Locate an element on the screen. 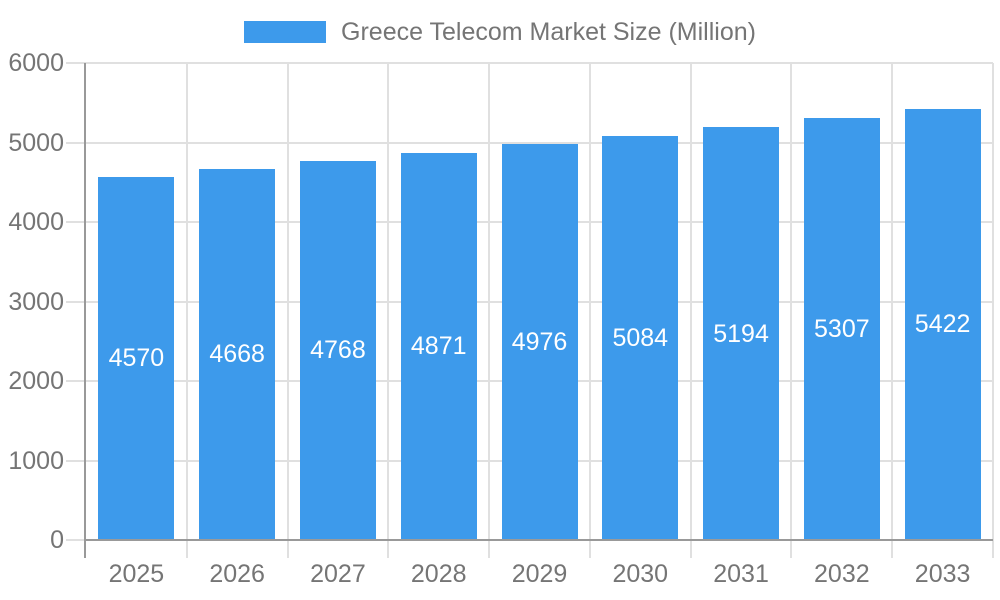  x-axis-label: 2033 is located at coordinates (942, 574).